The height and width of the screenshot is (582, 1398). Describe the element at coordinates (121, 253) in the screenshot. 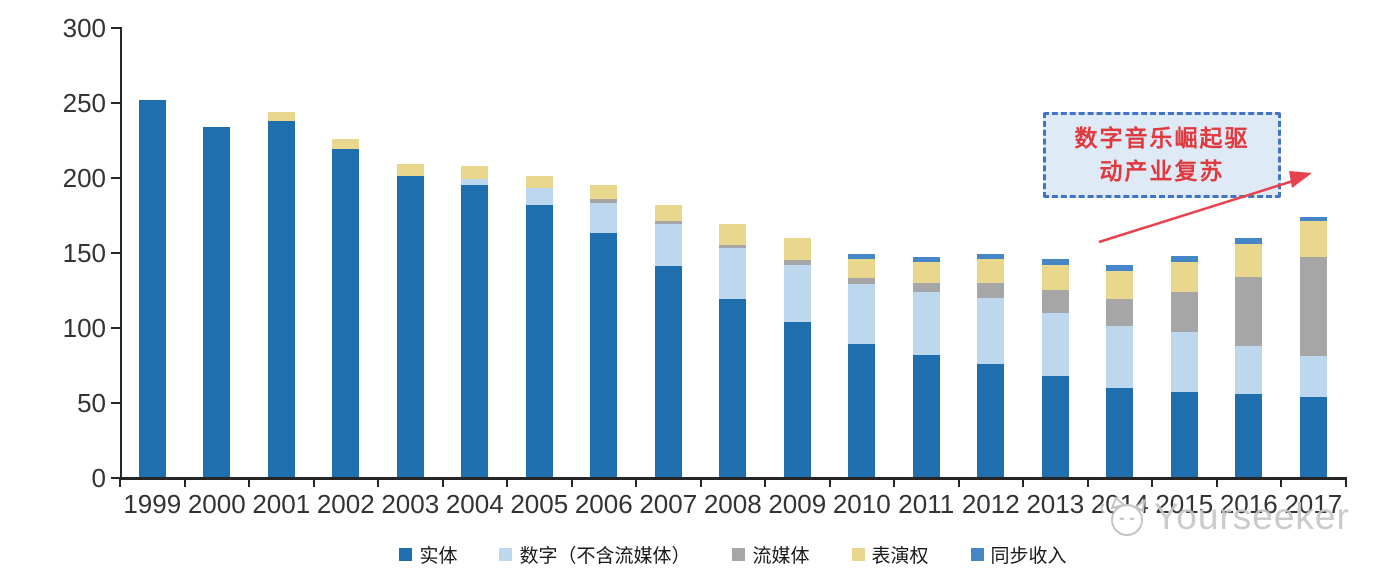

I see `y-axis-line` at that location.